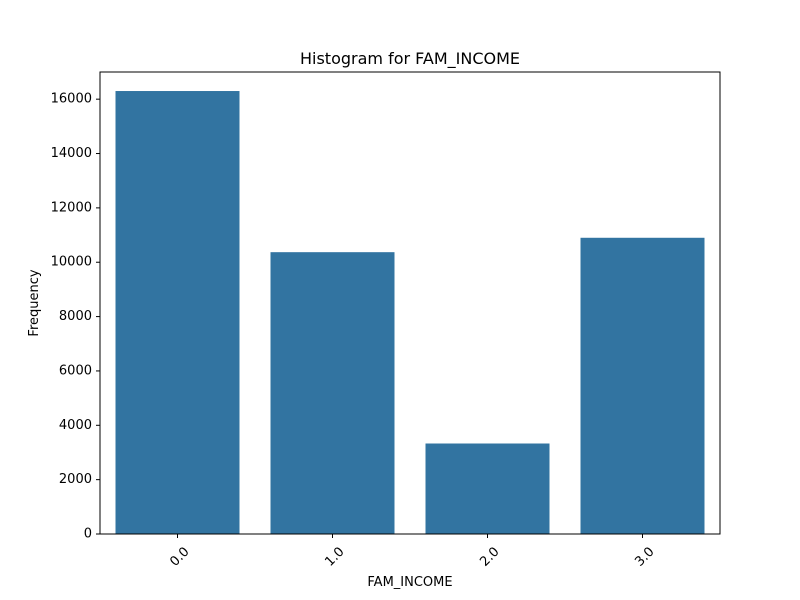  Describe the element at coordinates (332, 393) in the screenshot. I see `bar-1.0` at that location.